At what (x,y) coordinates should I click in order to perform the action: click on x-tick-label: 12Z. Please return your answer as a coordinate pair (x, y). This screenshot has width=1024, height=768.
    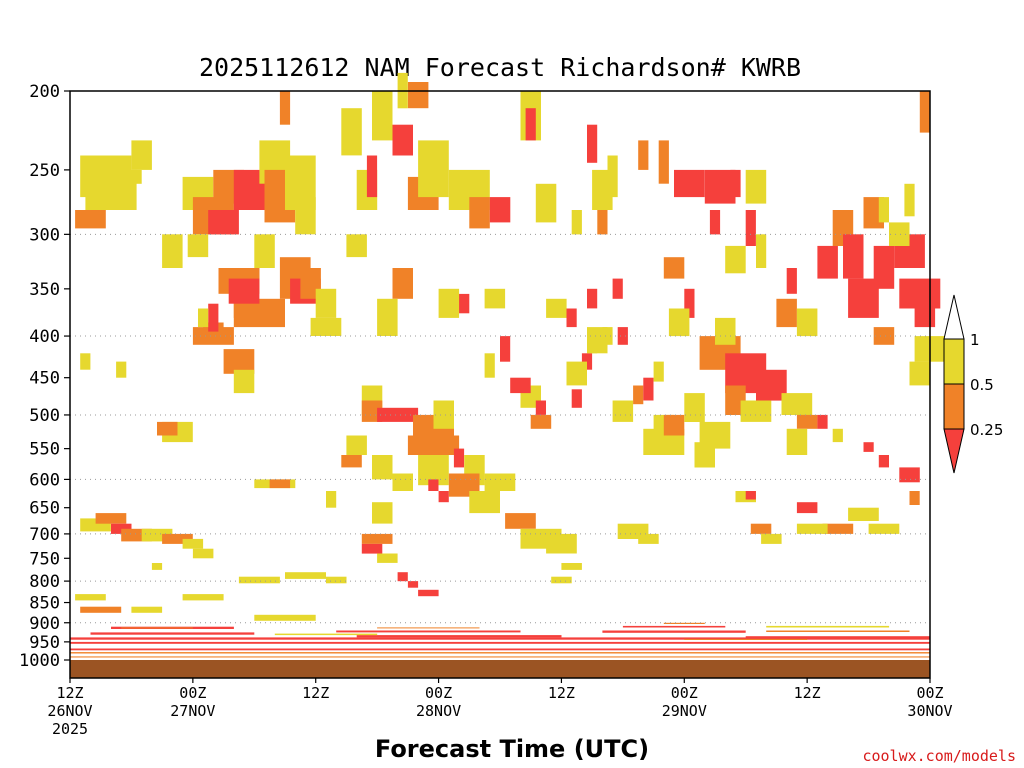
    Looking at the image, I should click on (561, 693).